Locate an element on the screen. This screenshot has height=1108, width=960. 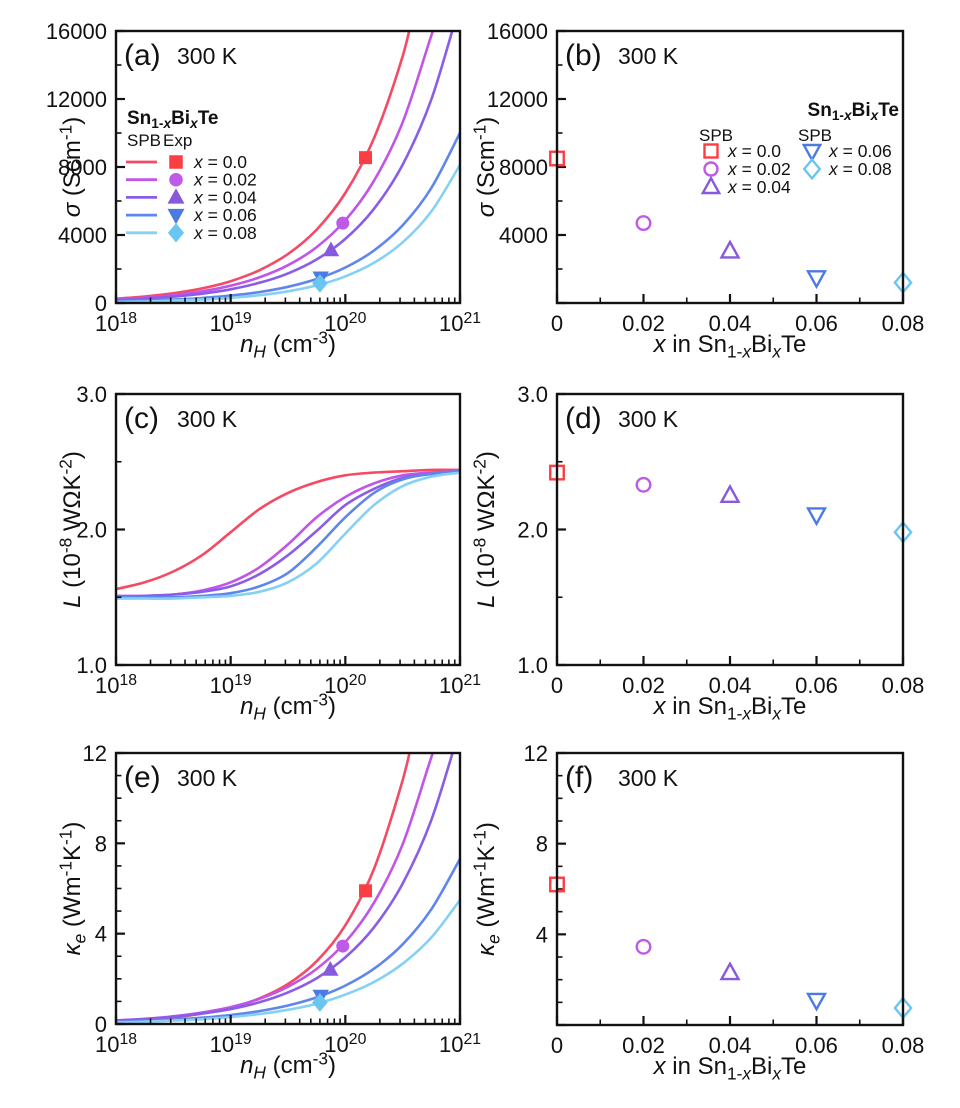
panel-b-temperature: 300 K is located at coordinates (648, 56).